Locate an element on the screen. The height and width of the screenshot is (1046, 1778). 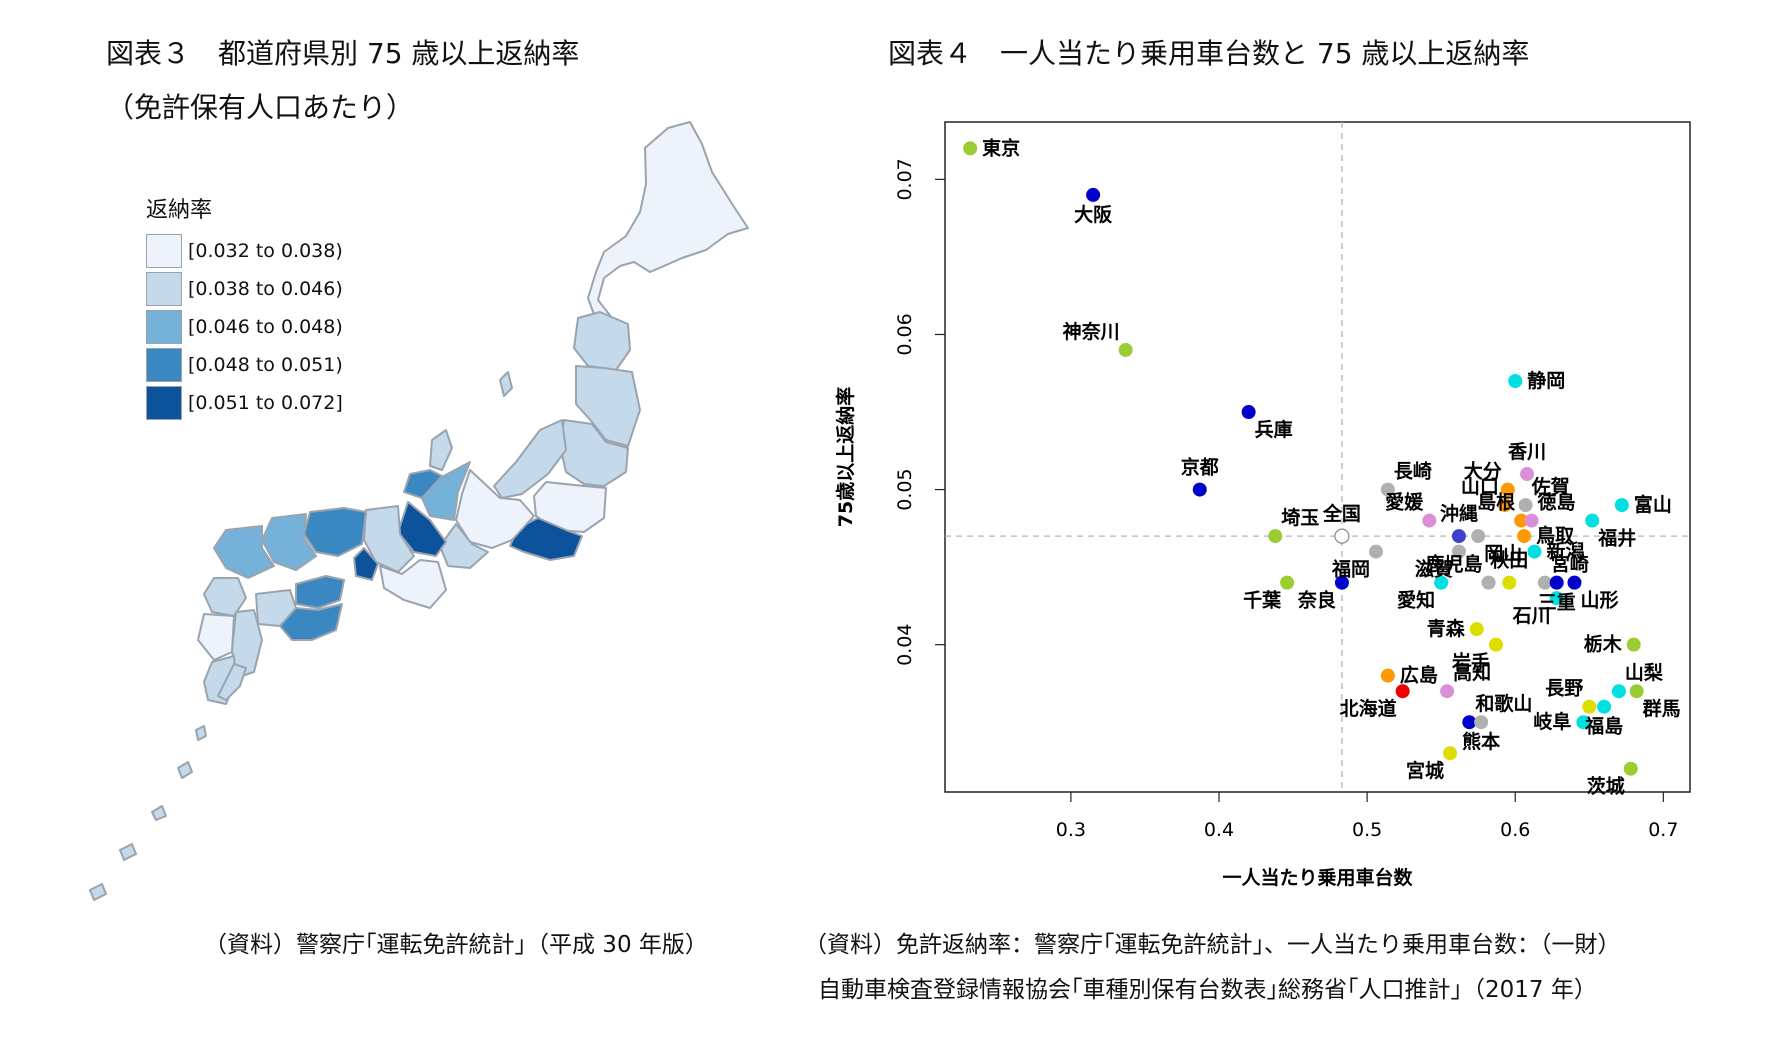
point-label-山口: 山口 is located at coordinates (1480, 487).